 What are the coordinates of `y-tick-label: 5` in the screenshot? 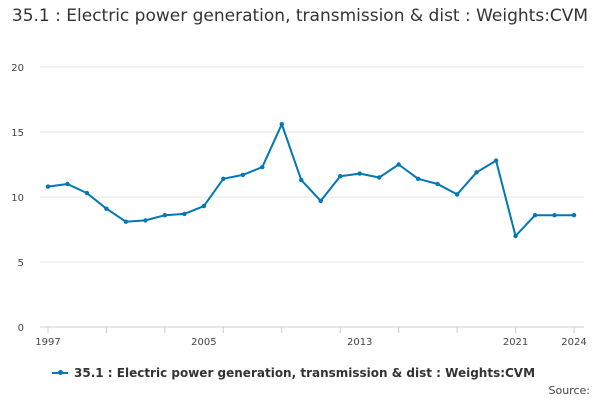 It's located at (21, 263).